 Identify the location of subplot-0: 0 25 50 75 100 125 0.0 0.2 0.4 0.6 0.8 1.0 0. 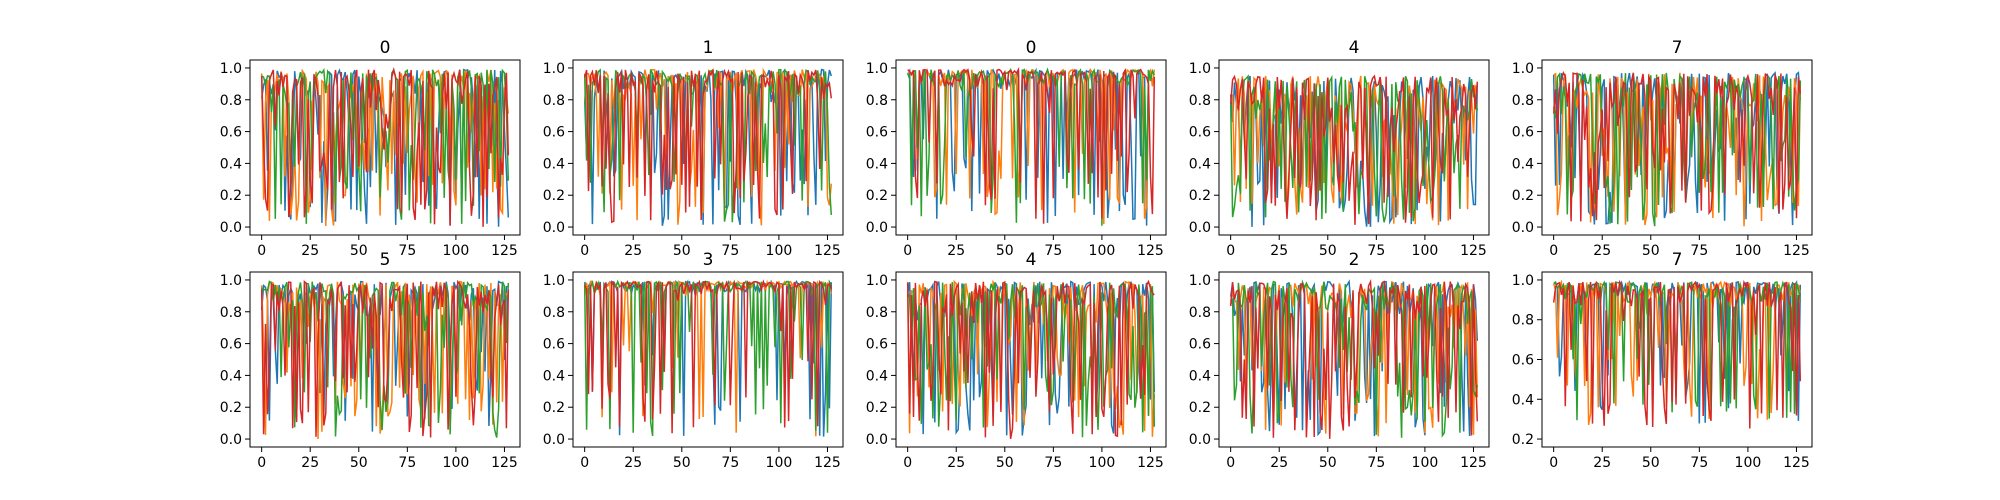
(370, 148).